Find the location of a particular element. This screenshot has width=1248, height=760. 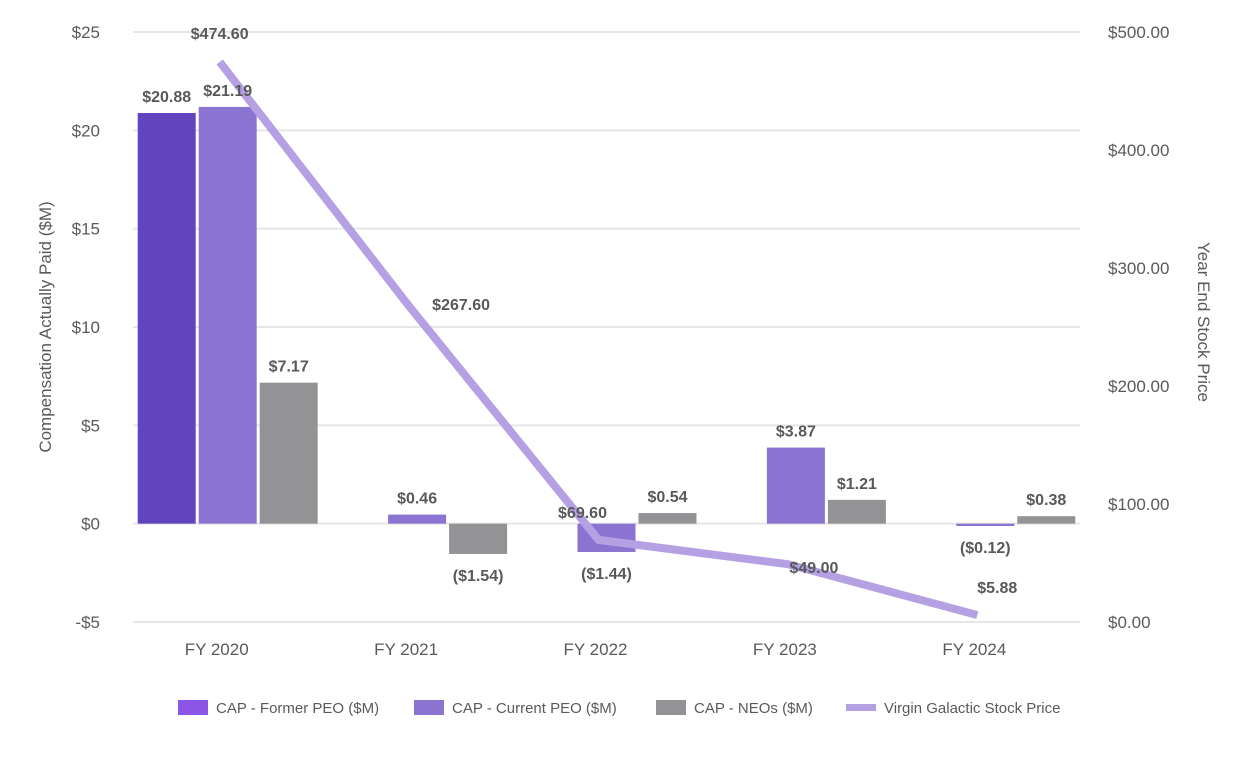

bar-data-label: $20.88 is located at coordinates (166, 97).